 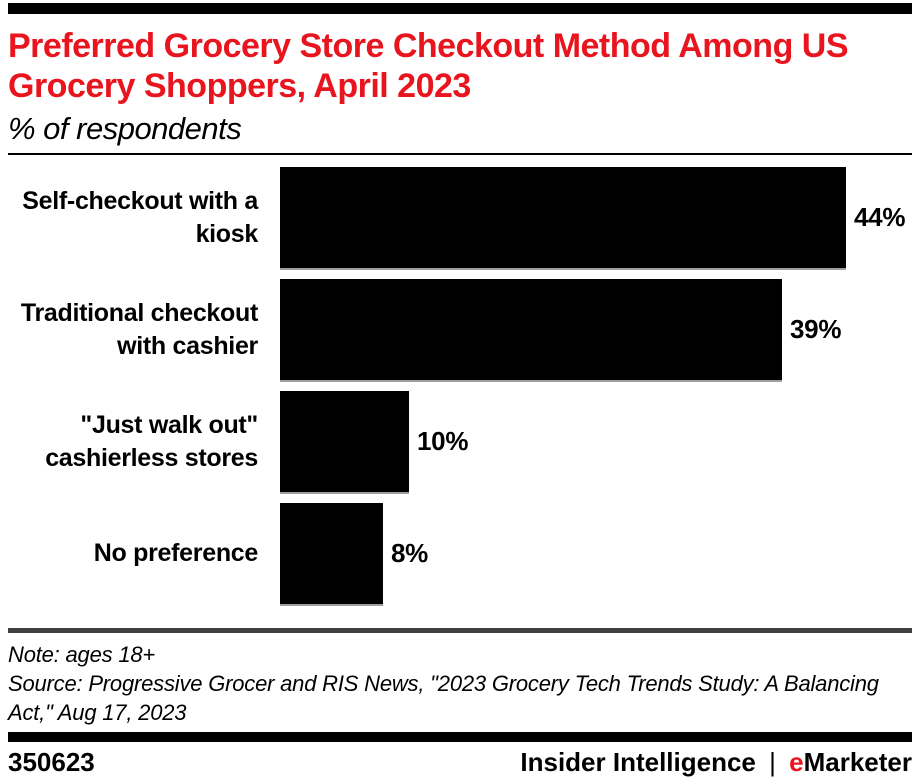 What do you see at coordinates (409, 553) in the screenshot?
I see `value-label: 8%` at bounding box center [409, 553].